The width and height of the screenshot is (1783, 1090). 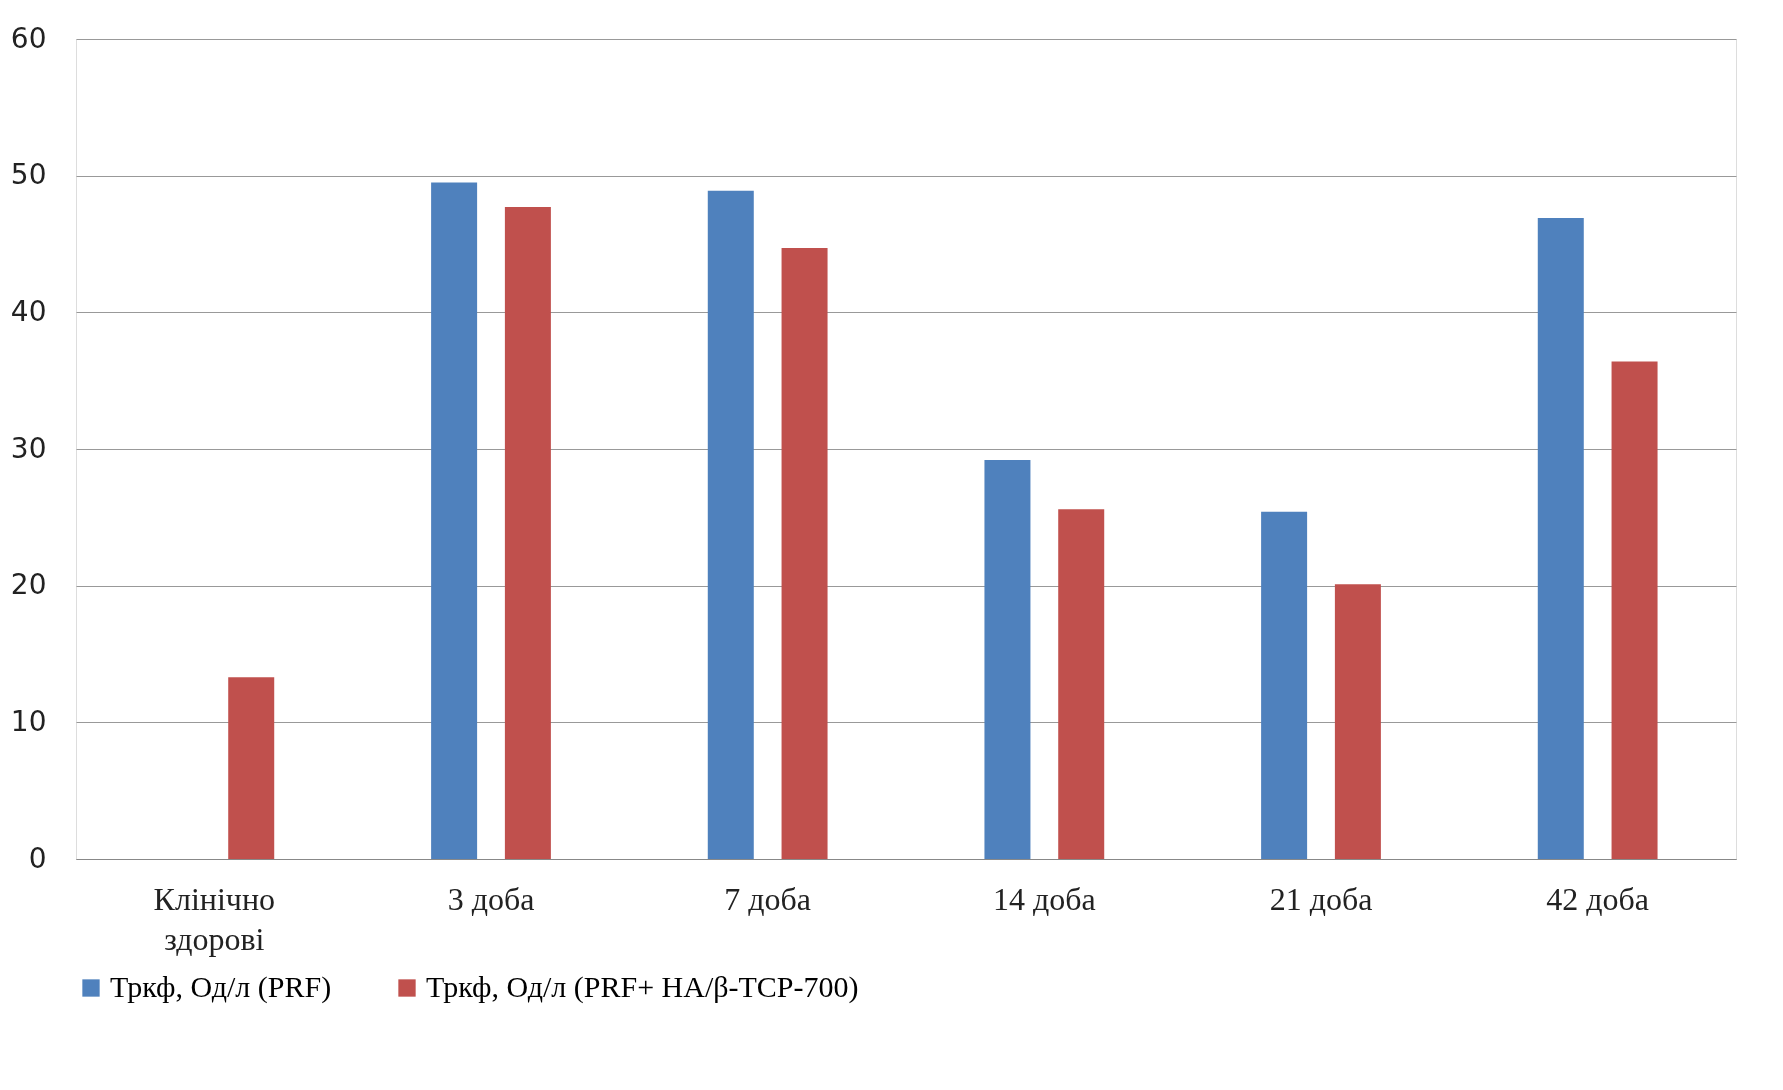 I want to click on x-tick-label: 14 доба, so click(x=1044, y=898).